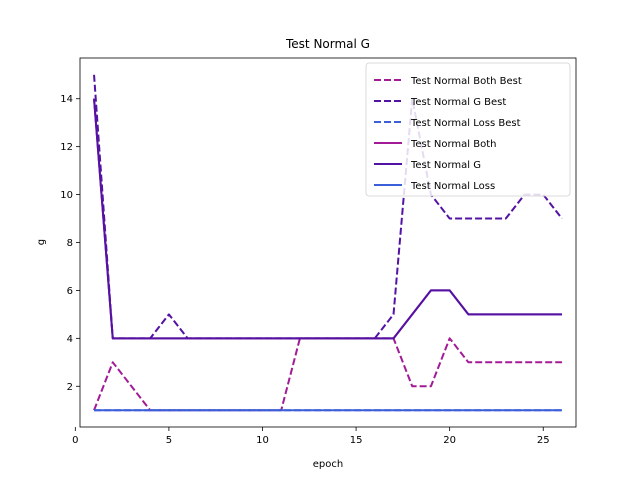 The width and height of the screenshot is (640, 480). Describe the element at coordinates (453, 144) in the screenshot. I see `legend-label: Test Normal Both` at that location.